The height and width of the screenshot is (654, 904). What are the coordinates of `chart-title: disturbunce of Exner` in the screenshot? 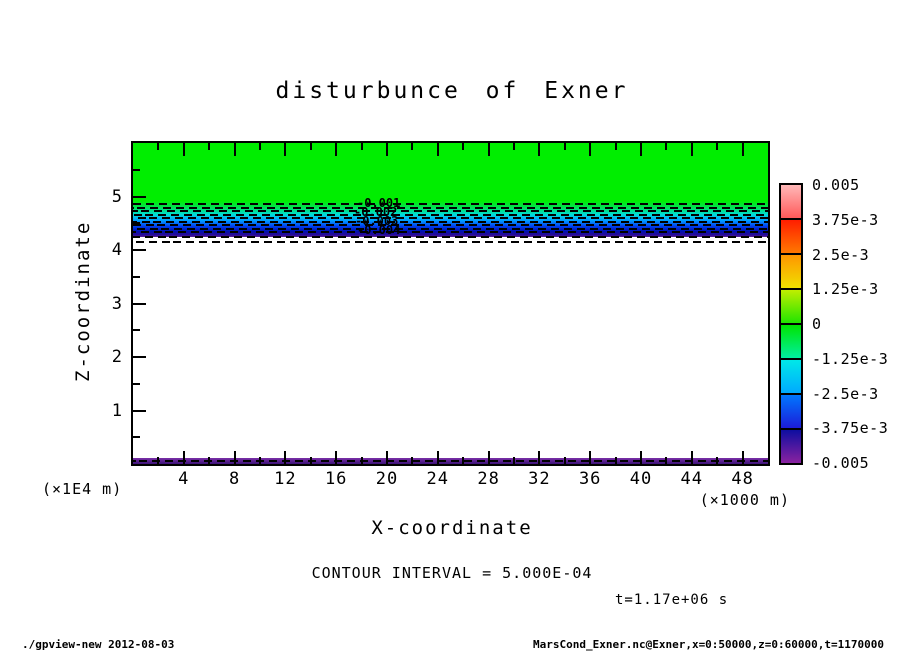 It's located at (452, 91).